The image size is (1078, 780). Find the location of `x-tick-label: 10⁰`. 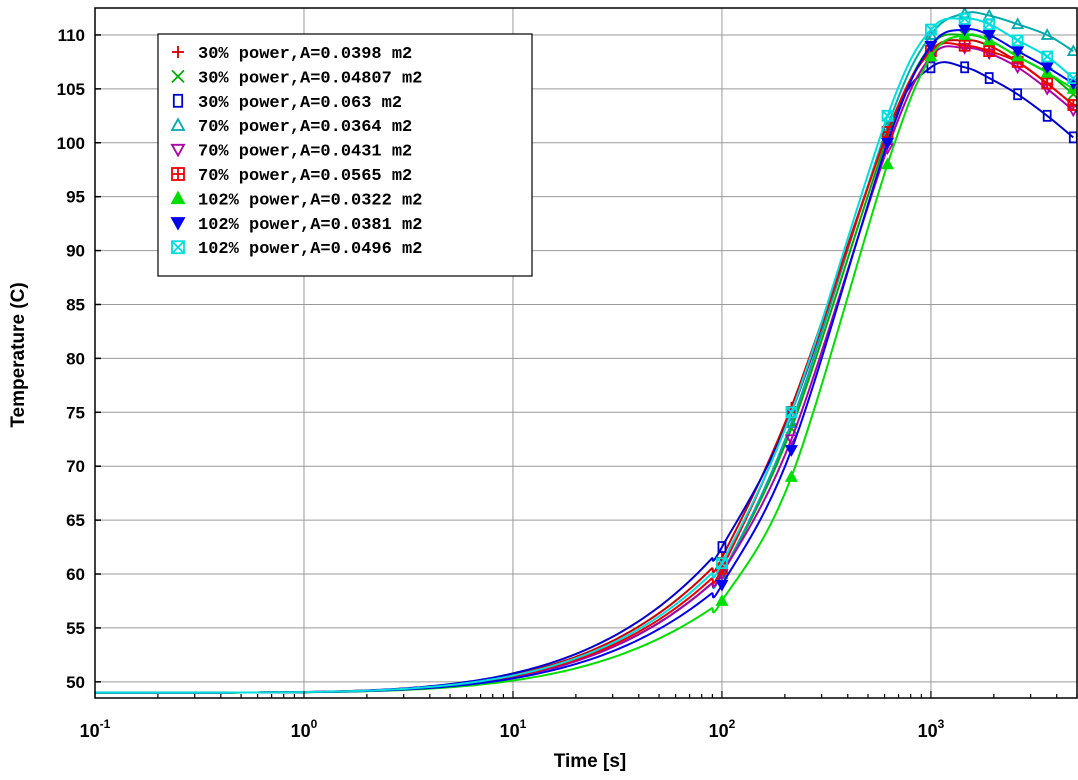

x-tick-label: 10⁰ is located at coordinates (304, 729).